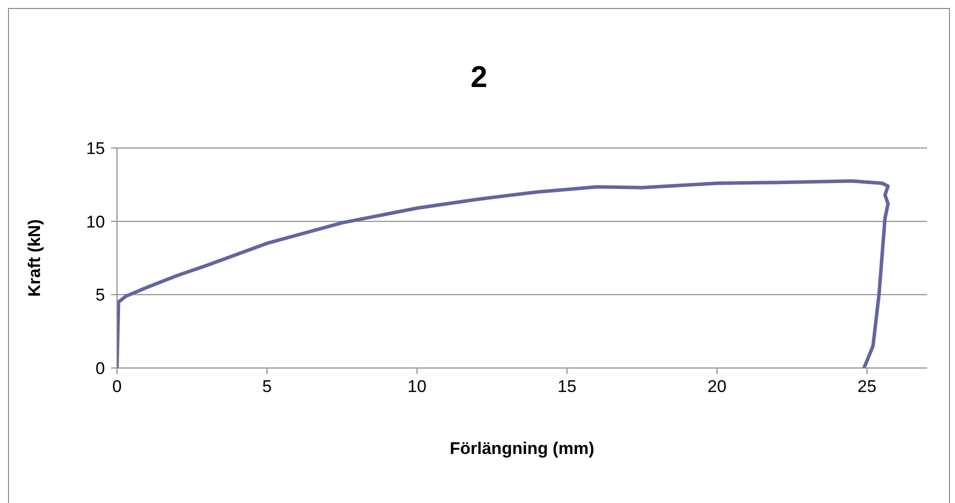 This screenshot has width=955, height=503. What do you see at coordinates (100, 368) in the screenshot?
I see `y-tick-label: 0` at bounding box center [100, 368].